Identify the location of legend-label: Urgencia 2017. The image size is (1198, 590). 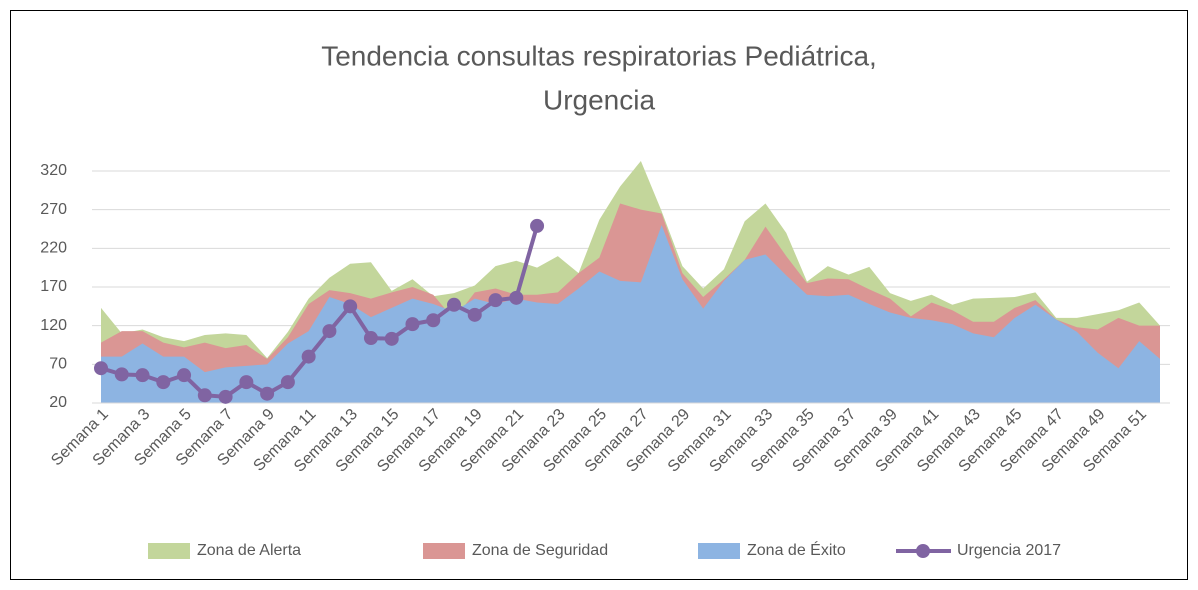
(1009, 550).